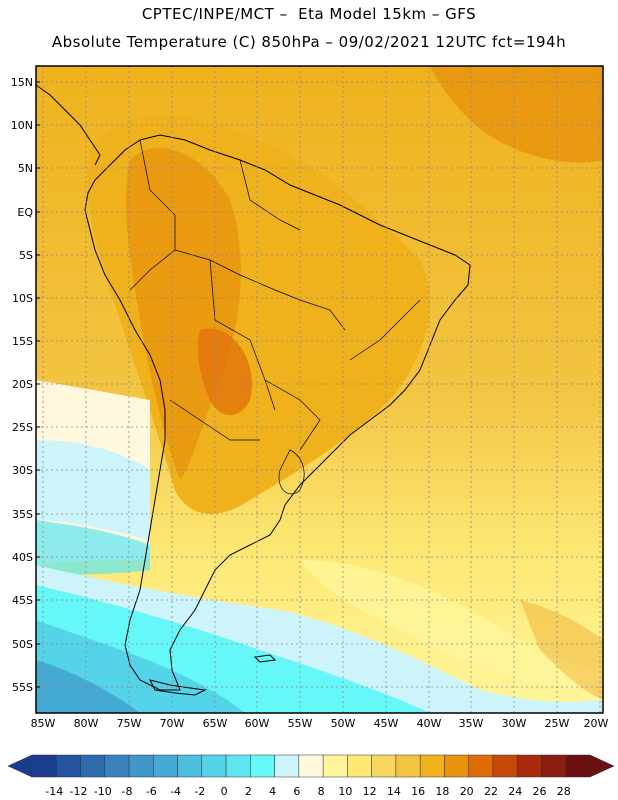  What do you see at coordinates (22, 341) in the screenshot?
I see `lat-label: 15S` at bounding box center [22, 341].